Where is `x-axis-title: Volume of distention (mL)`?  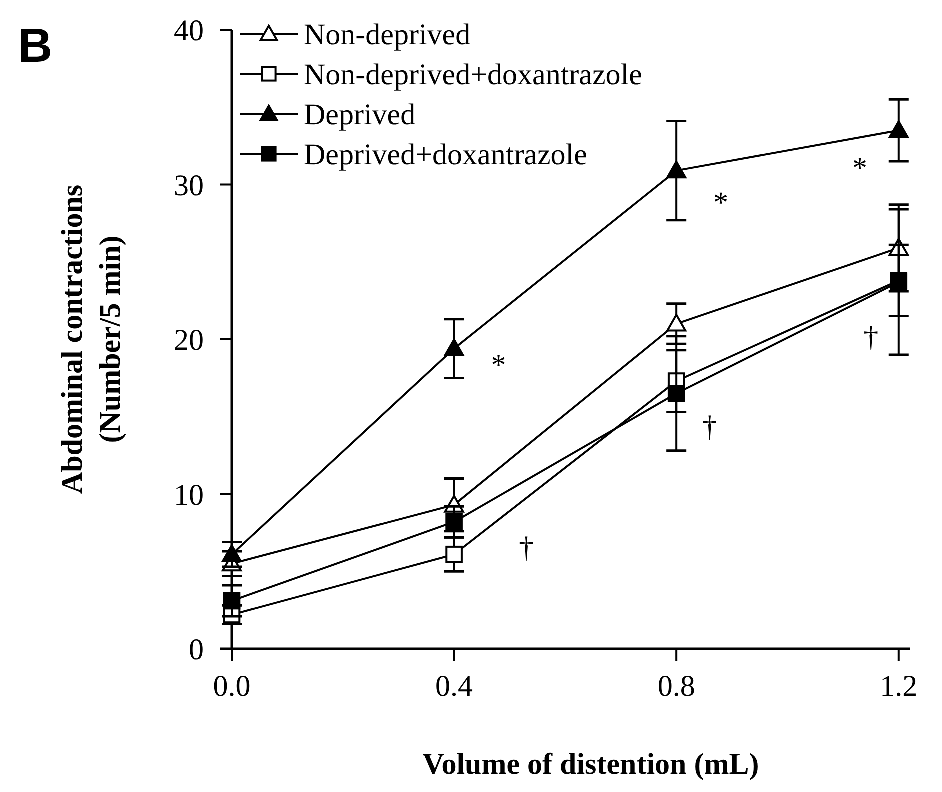
x-axis-title: Volume of distention (mL) is located at coordinates (591, 764).